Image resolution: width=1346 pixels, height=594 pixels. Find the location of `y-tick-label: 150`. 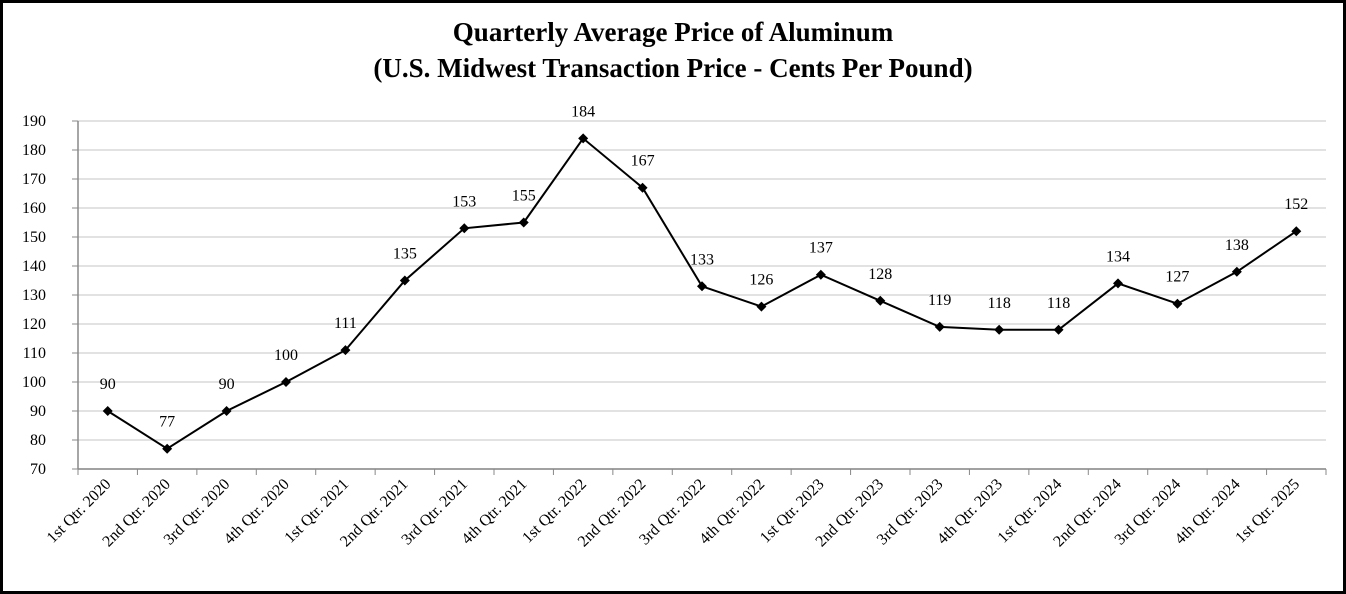

y-tick-label: 150 is located at coordinates (34, 237).